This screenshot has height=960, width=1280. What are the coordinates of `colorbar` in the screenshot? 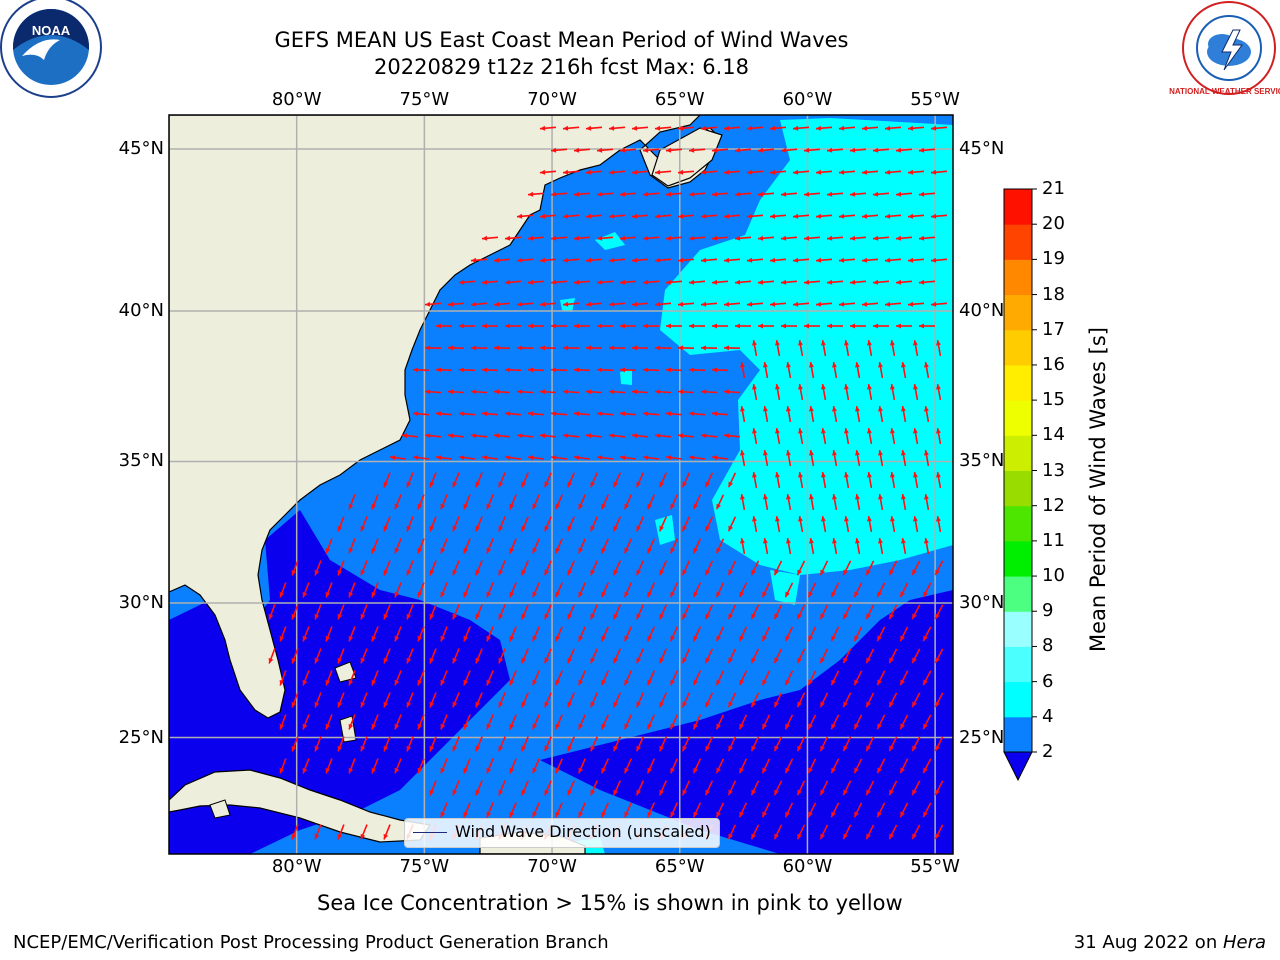 It's located at (1020, 485).